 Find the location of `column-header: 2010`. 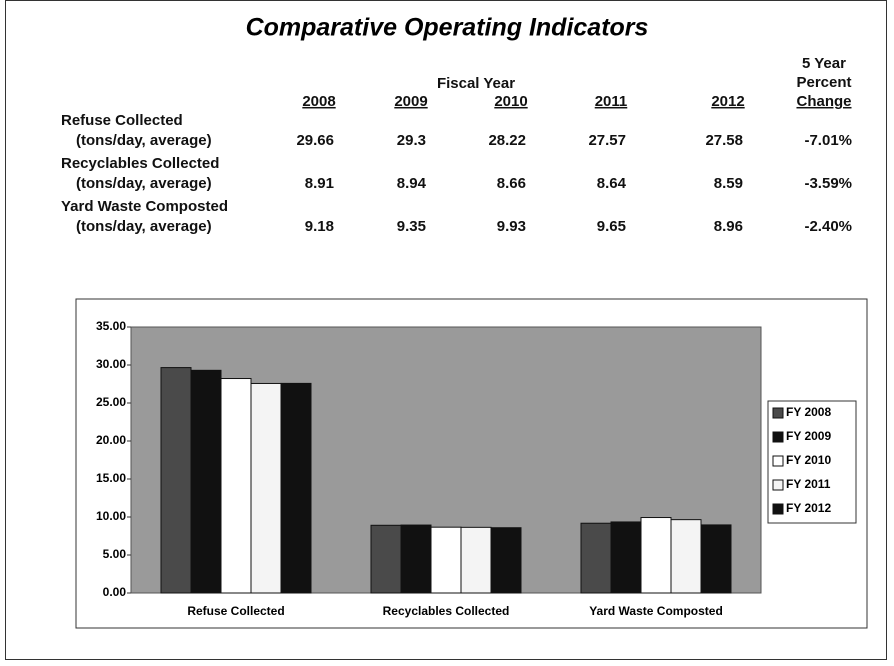

column-header: 2010 is located at coordinates (510, 101).